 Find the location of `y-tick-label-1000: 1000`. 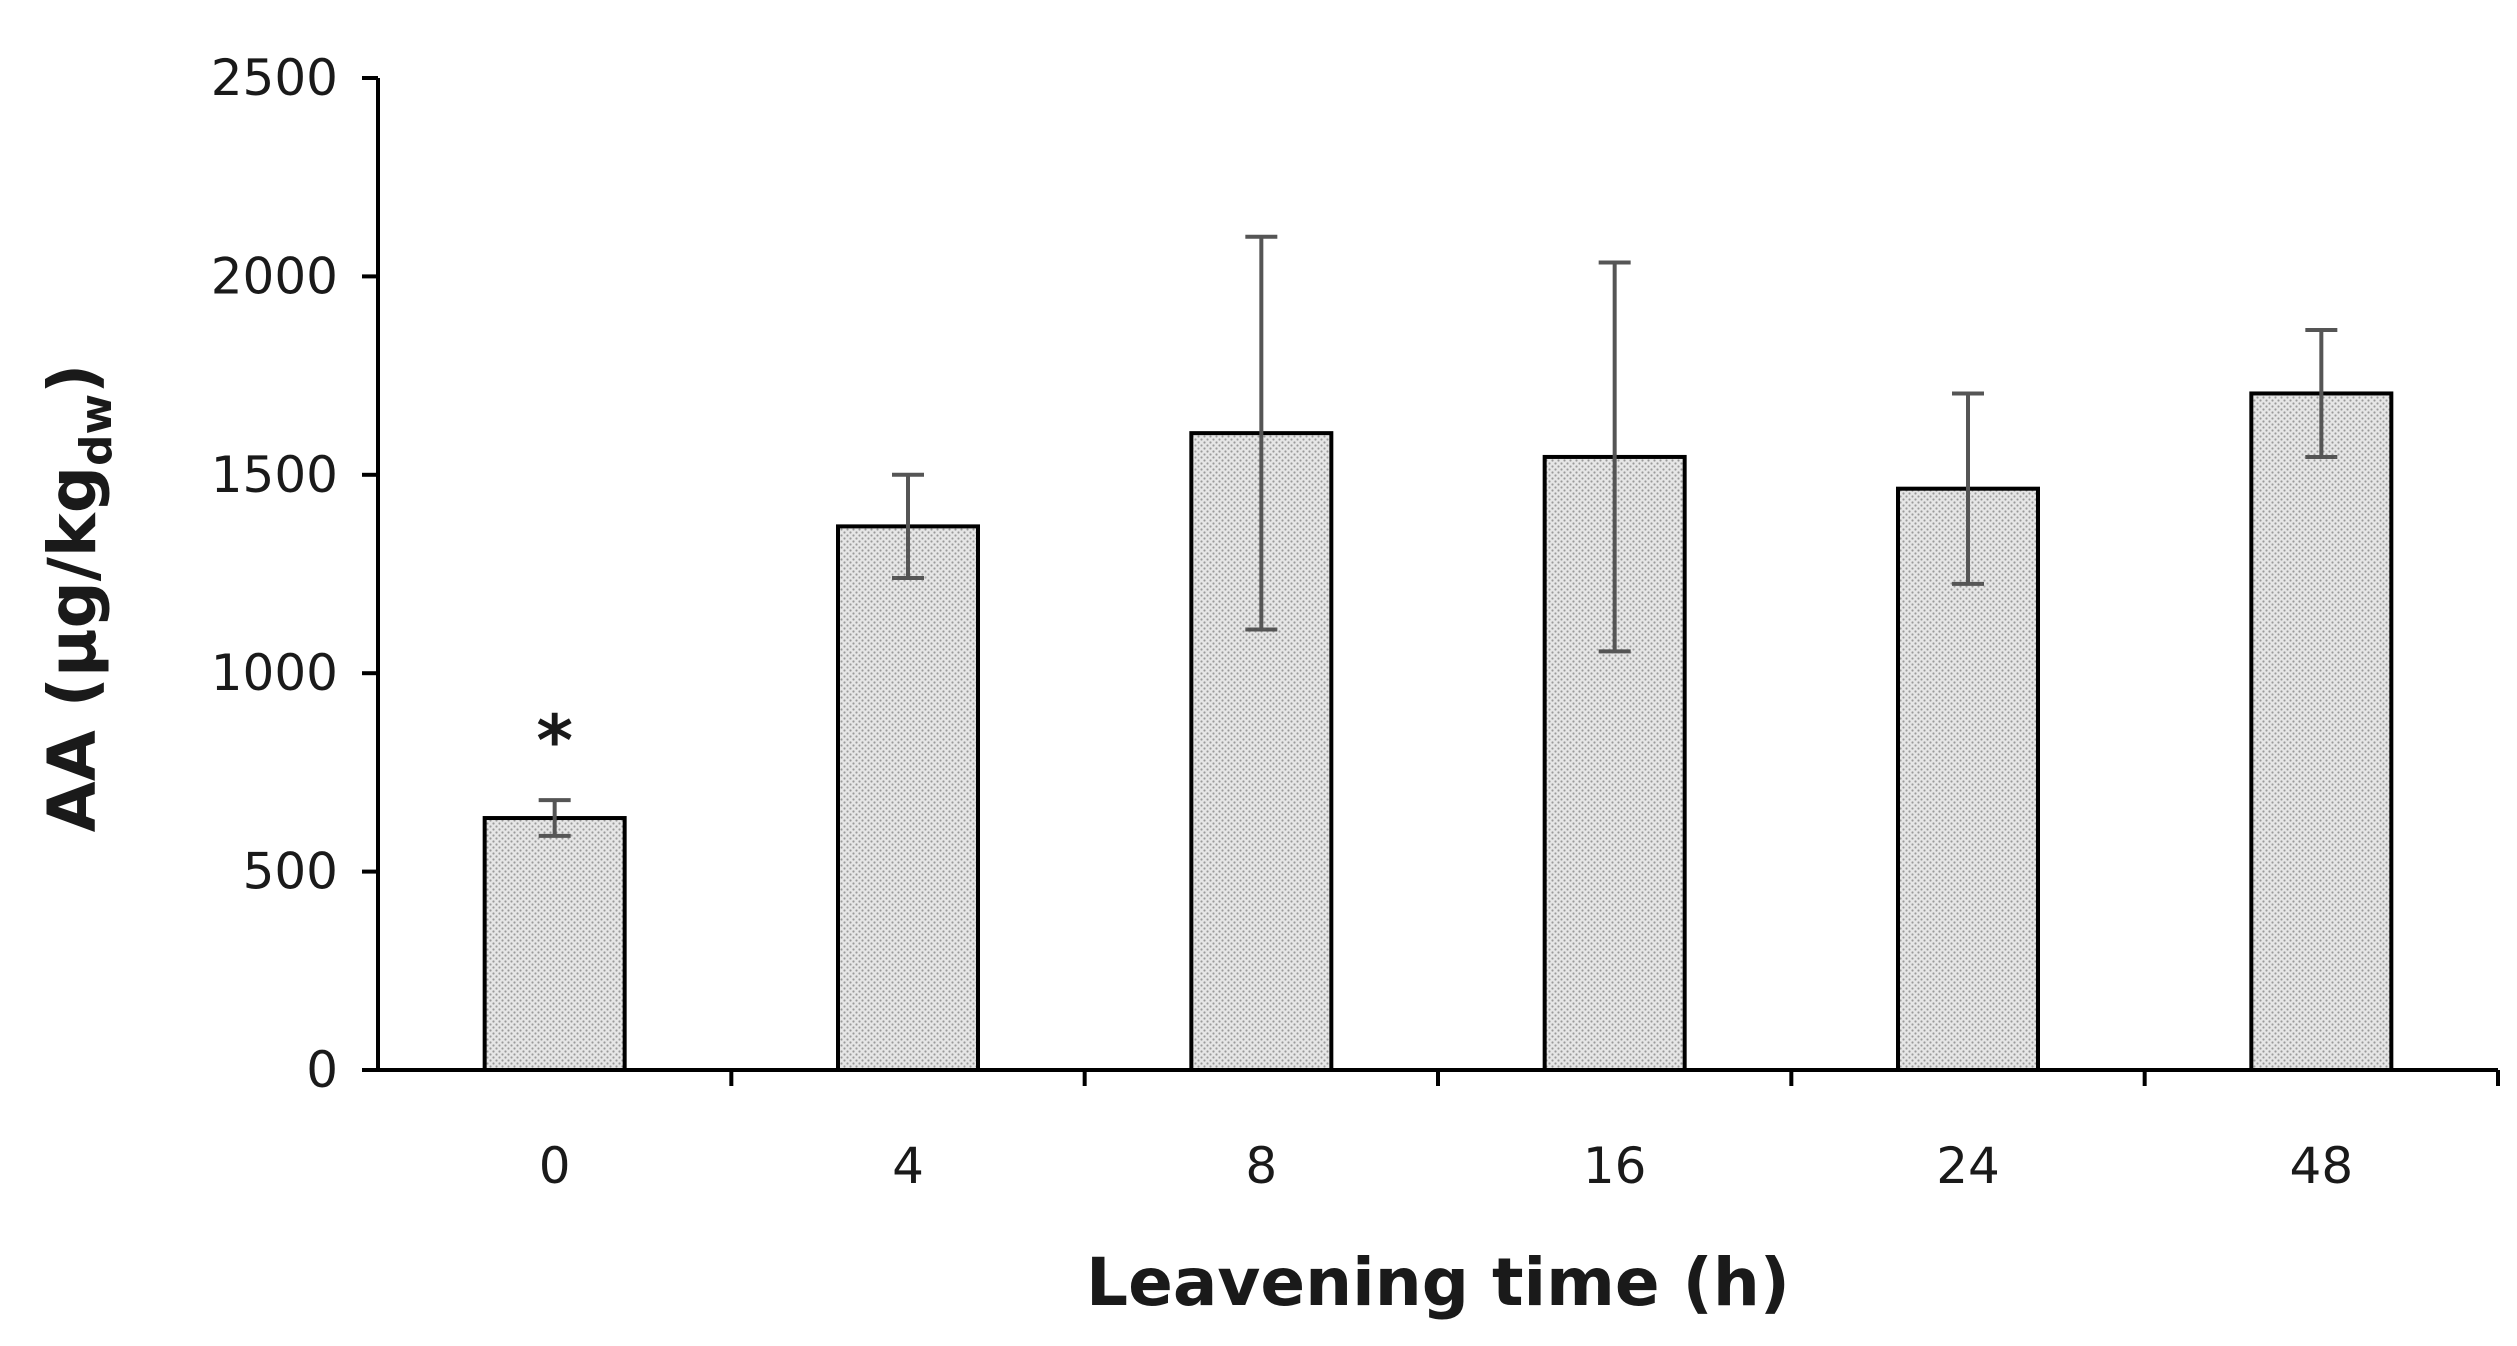

y-tick-label-1000: 1000 is located at coordinates (274, 673).